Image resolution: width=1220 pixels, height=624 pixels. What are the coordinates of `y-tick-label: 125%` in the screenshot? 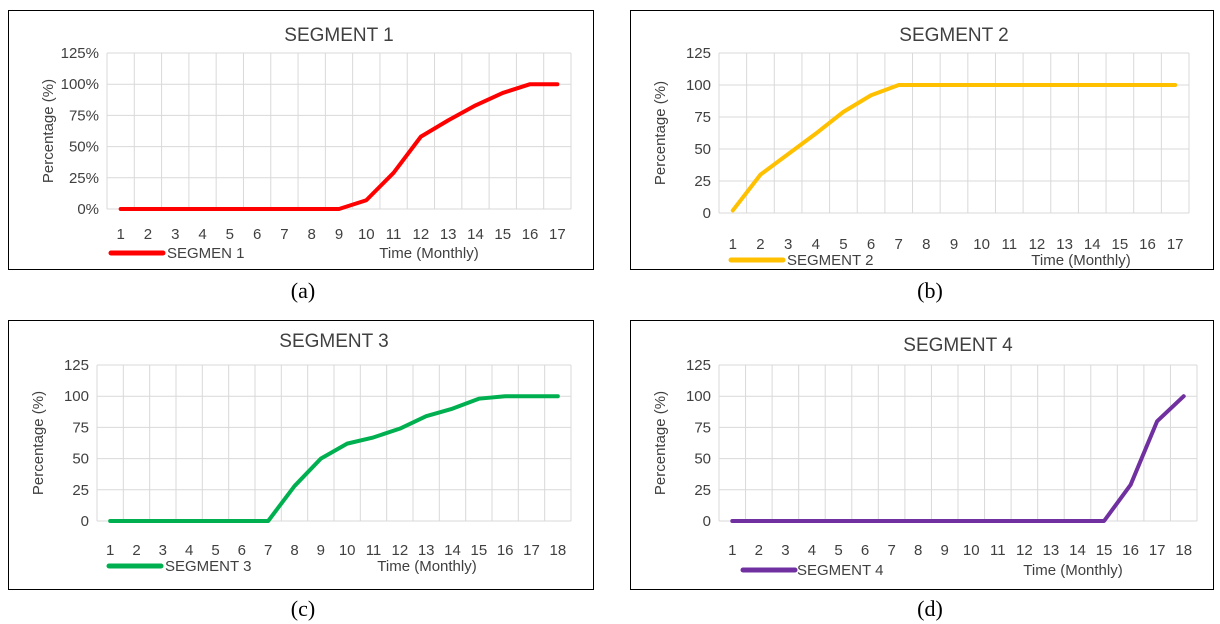 It's located at (80, 53).